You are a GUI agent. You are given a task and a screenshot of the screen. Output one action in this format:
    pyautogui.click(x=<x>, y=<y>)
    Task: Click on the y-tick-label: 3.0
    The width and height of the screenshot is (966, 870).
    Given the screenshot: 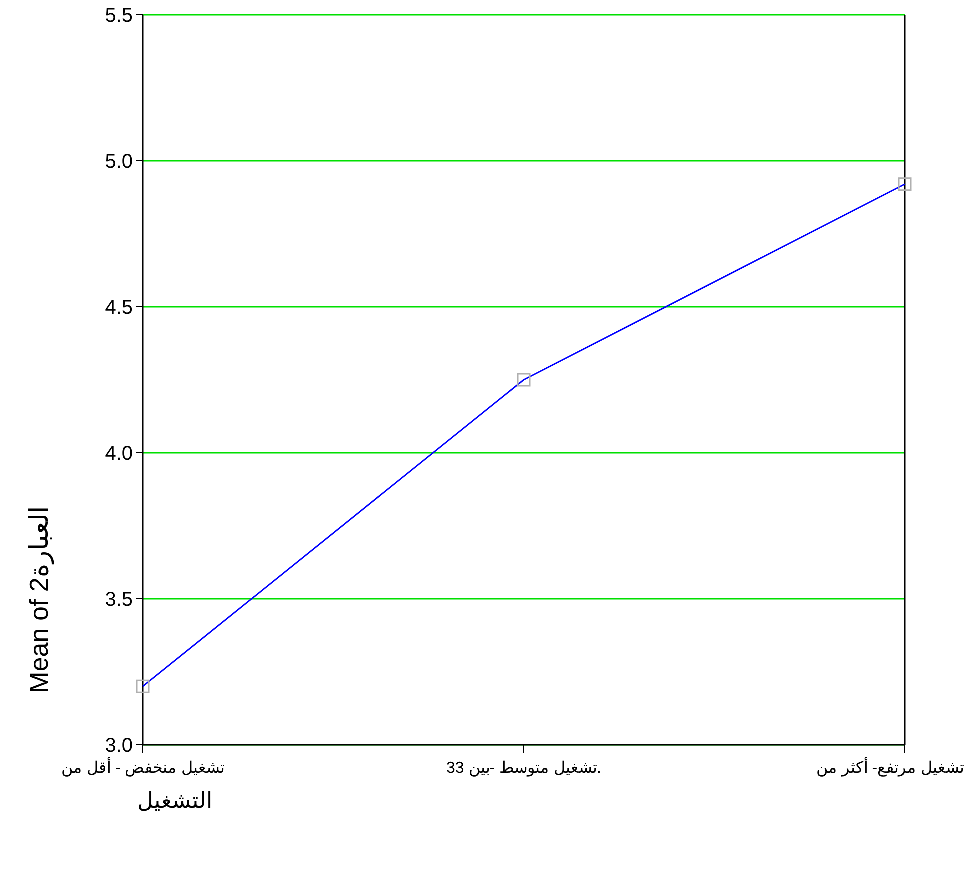 What is the action you would take?
    pyautogui.click(x=119, y=746)
    